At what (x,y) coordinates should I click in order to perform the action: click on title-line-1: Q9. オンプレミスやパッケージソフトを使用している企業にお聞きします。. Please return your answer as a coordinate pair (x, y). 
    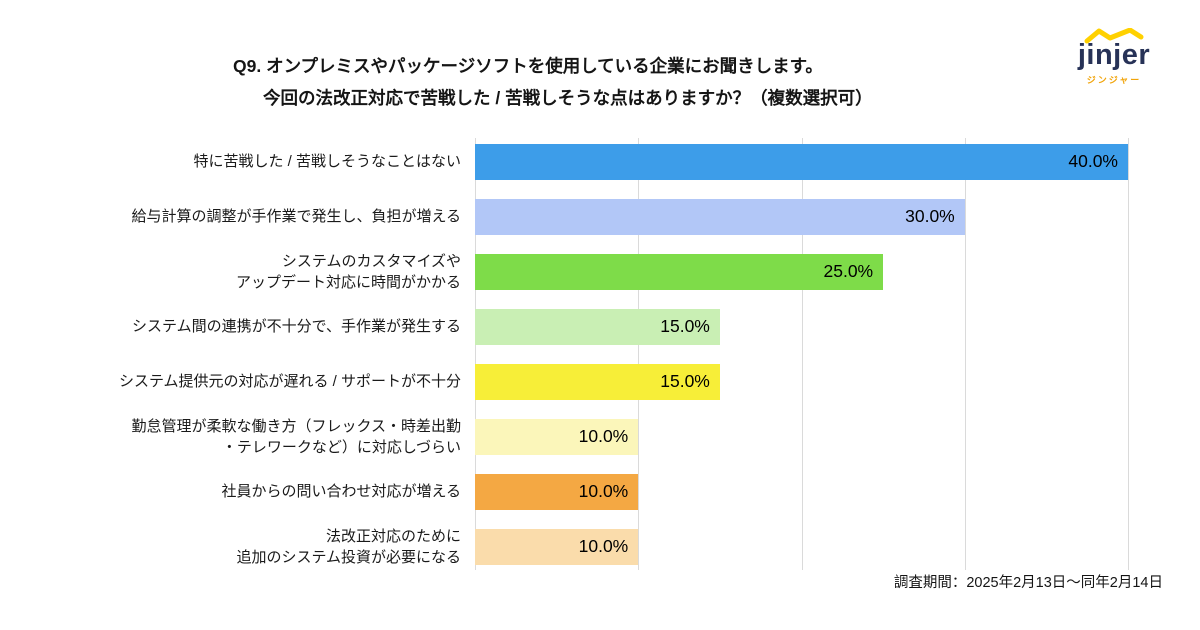
    Looking at the image, I should click on (528, 66).